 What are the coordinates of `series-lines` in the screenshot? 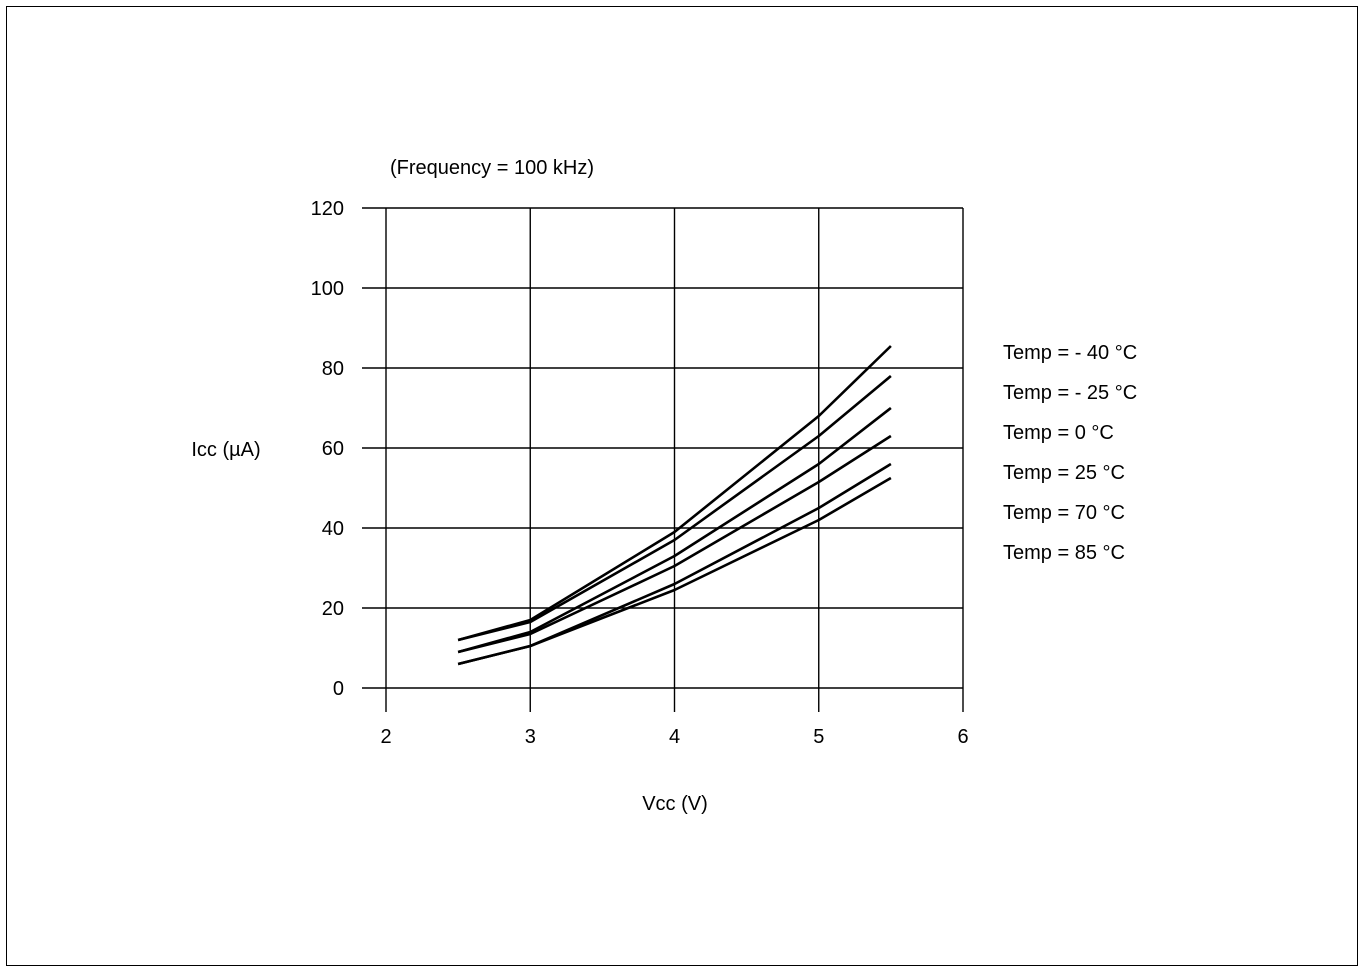 It's located at (674, 505).